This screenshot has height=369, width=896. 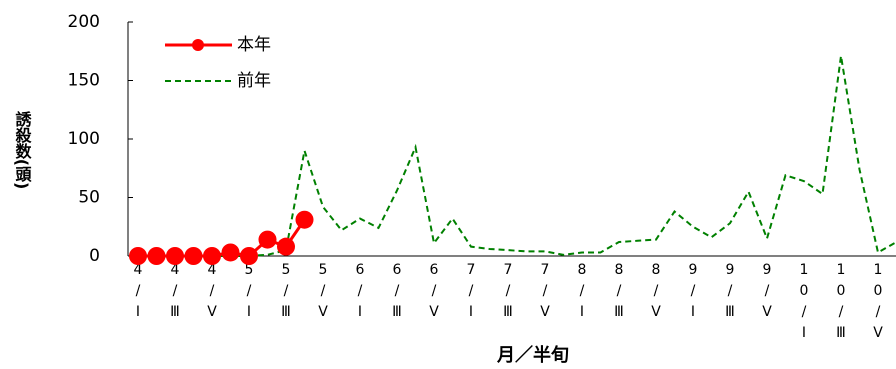 What do you see at coordinates (84, 22) in the screenshot?
I see `y-tick-label: 200` at bounding box center [84, 22].